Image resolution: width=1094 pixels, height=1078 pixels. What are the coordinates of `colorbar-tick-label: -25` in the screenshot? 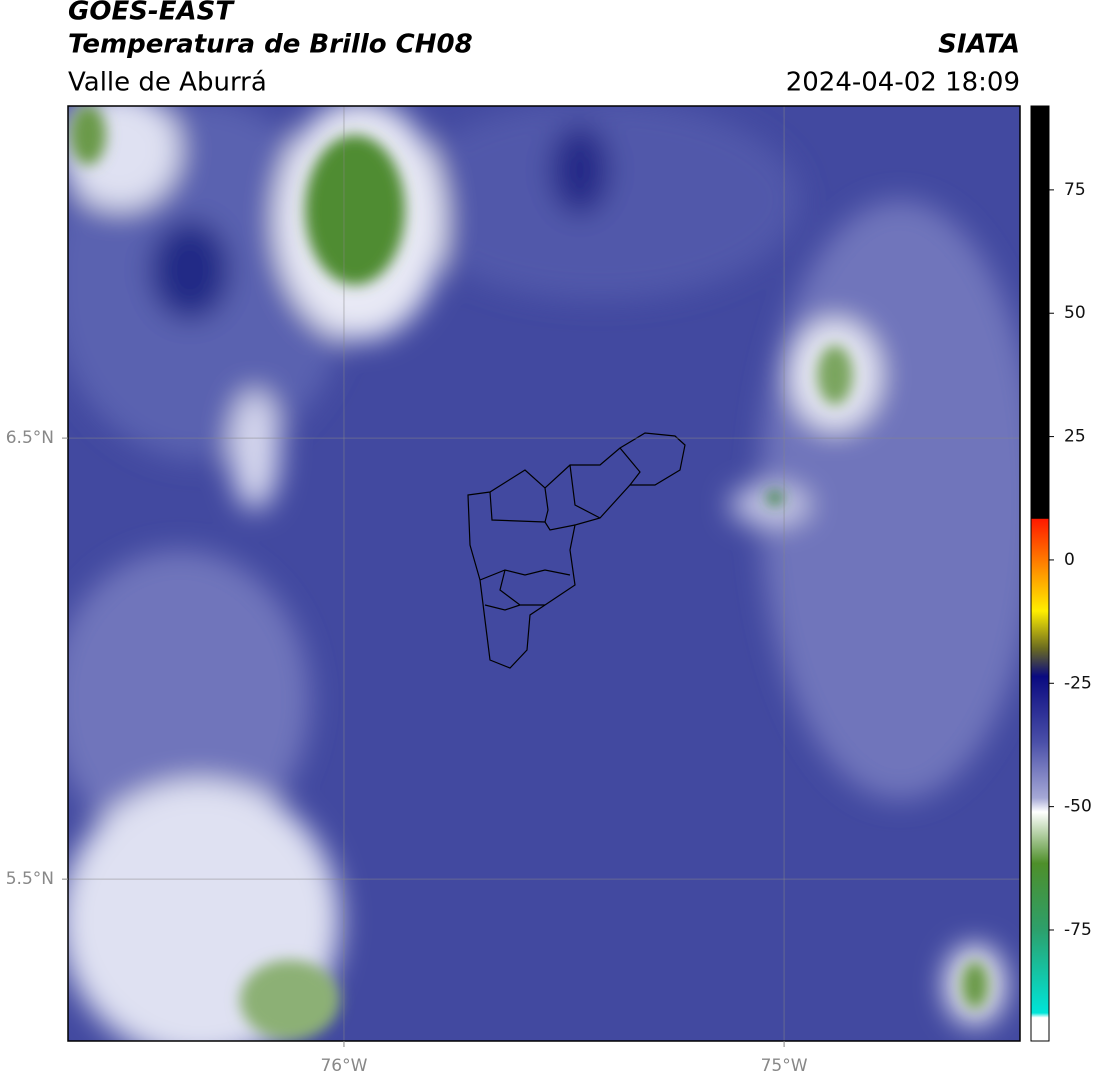 It's located at (1078, 683).